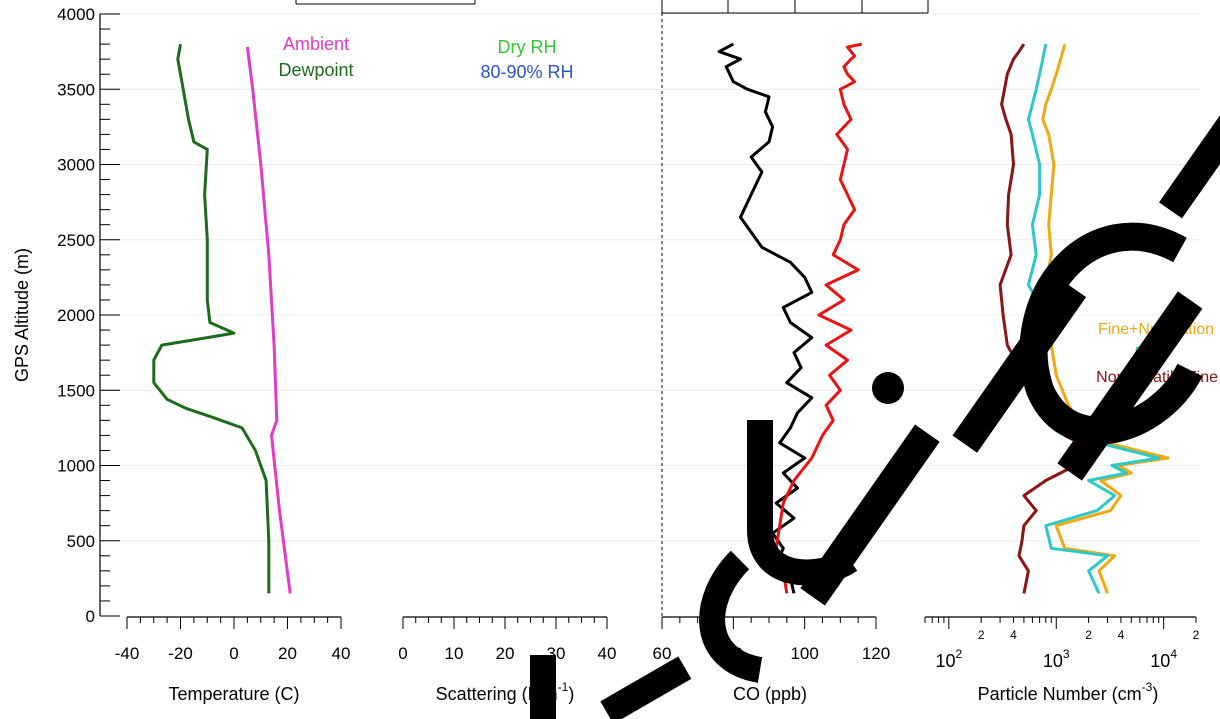 The image size is (1220, 719). Describe the element at coordinates (1056, 659) in the screenshot. I see `x-tick-label: 103` at that location.